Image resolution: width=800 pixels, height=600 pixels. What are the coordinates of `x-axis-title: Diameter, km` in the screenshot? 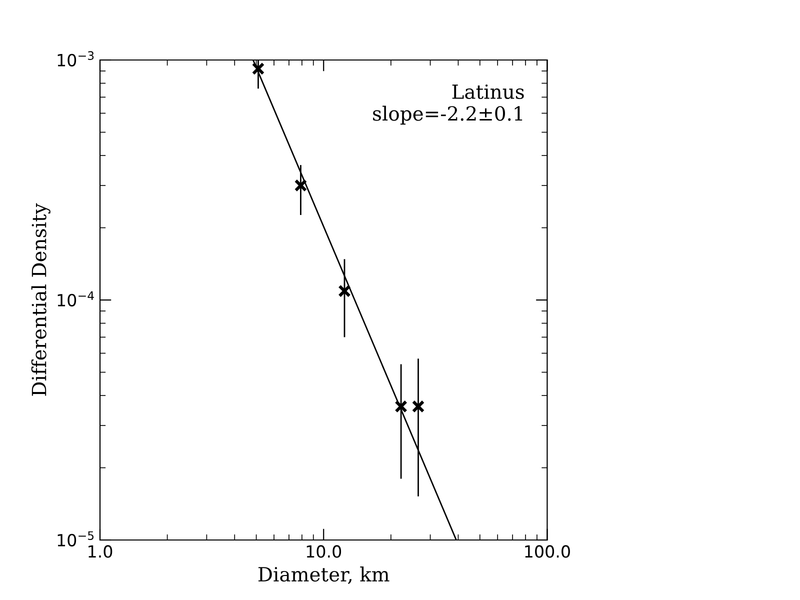 It's located at (324, 575).